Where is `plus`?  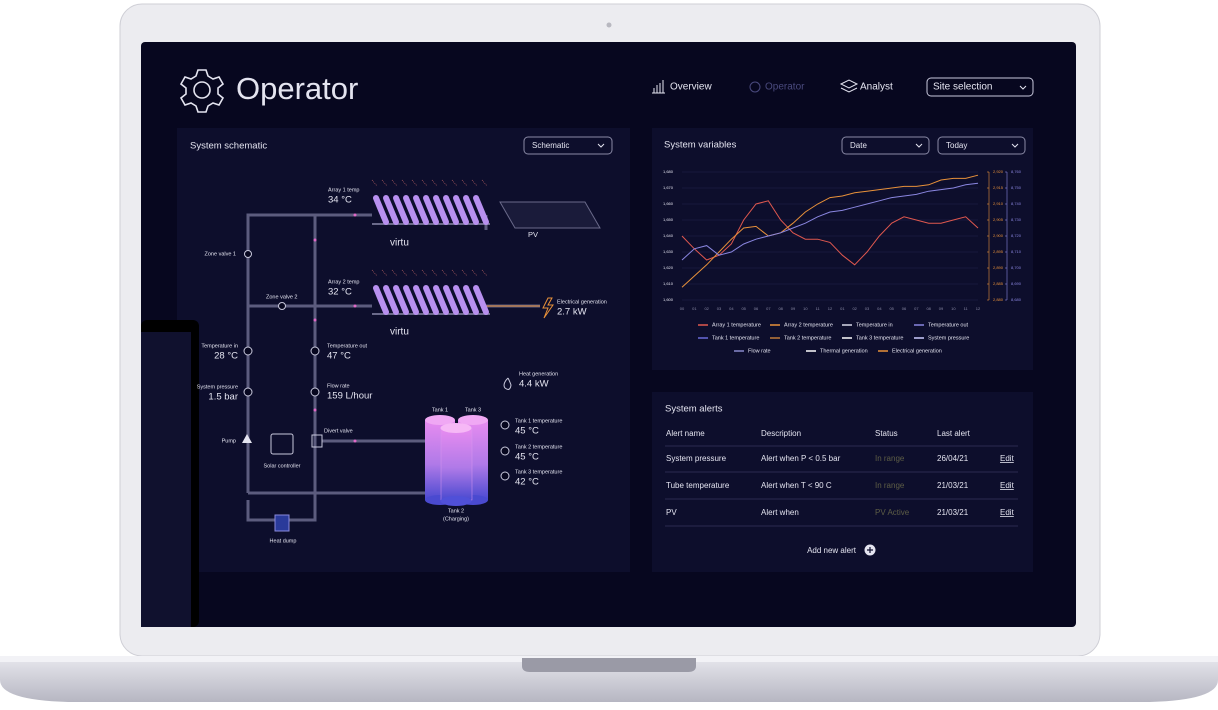 plus is located at coordinates (870, 550).